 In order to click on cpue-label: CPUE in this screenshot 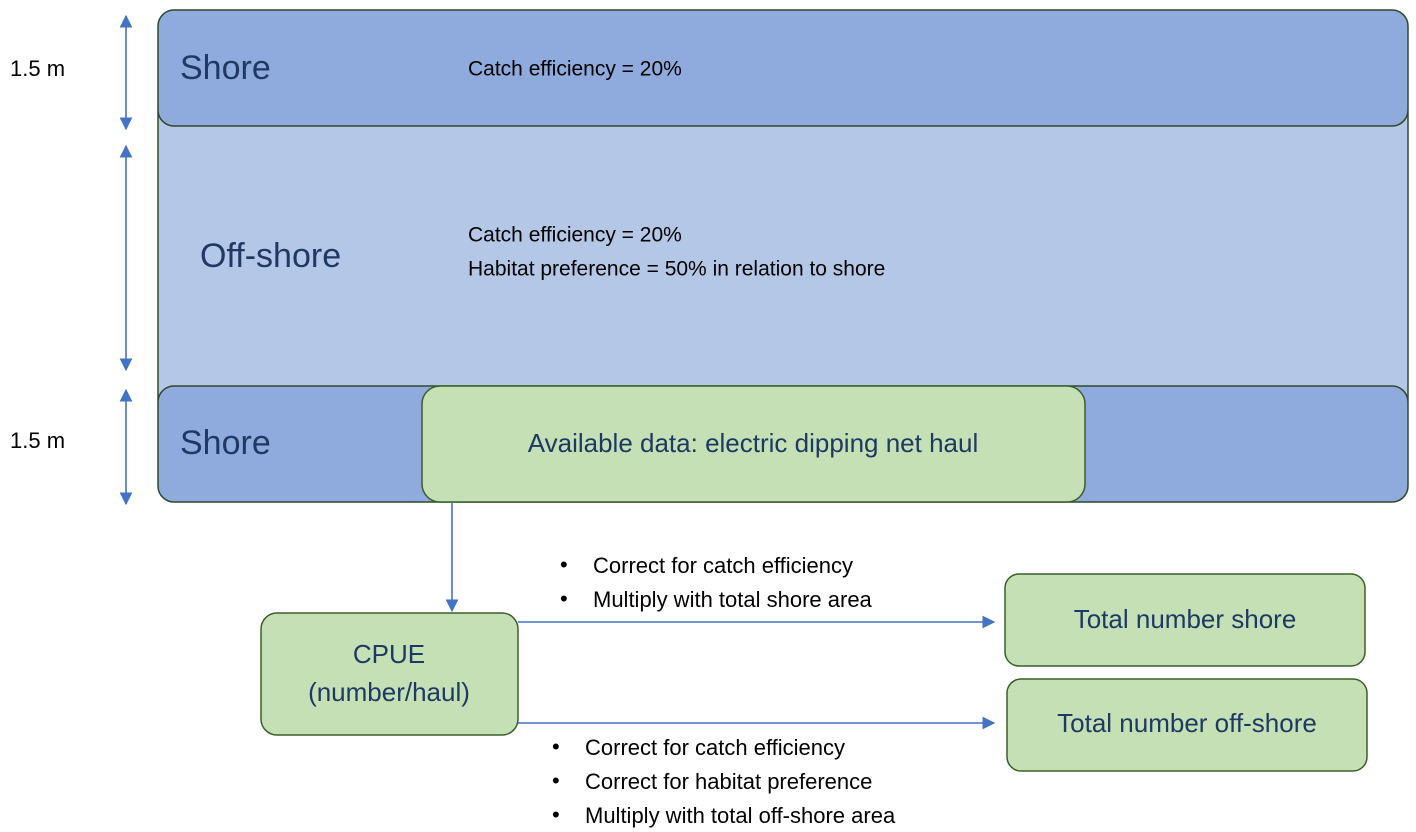, I will do `click(389, 654)`.